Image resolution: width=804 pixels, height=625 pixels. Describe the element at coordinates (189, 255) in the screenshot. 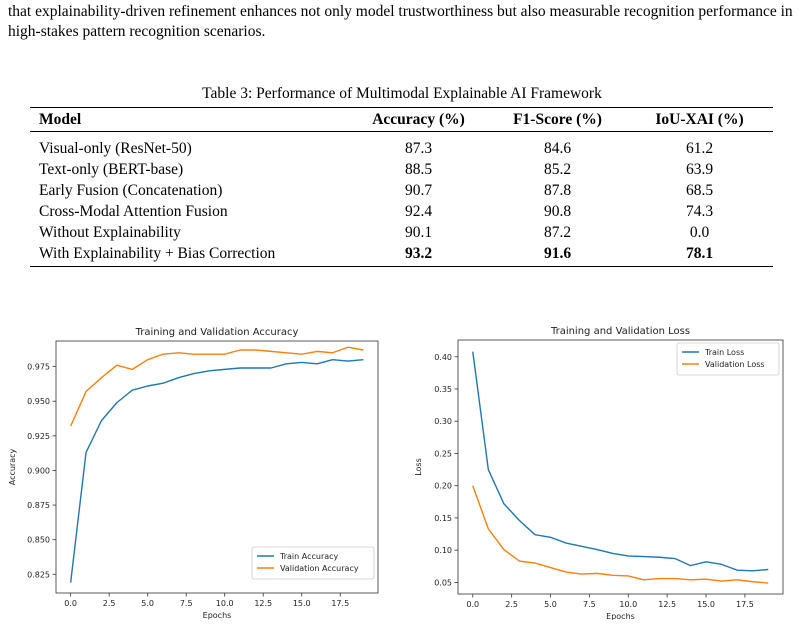

I see `cell-model: With Explainability + Bias Correction` at that location.